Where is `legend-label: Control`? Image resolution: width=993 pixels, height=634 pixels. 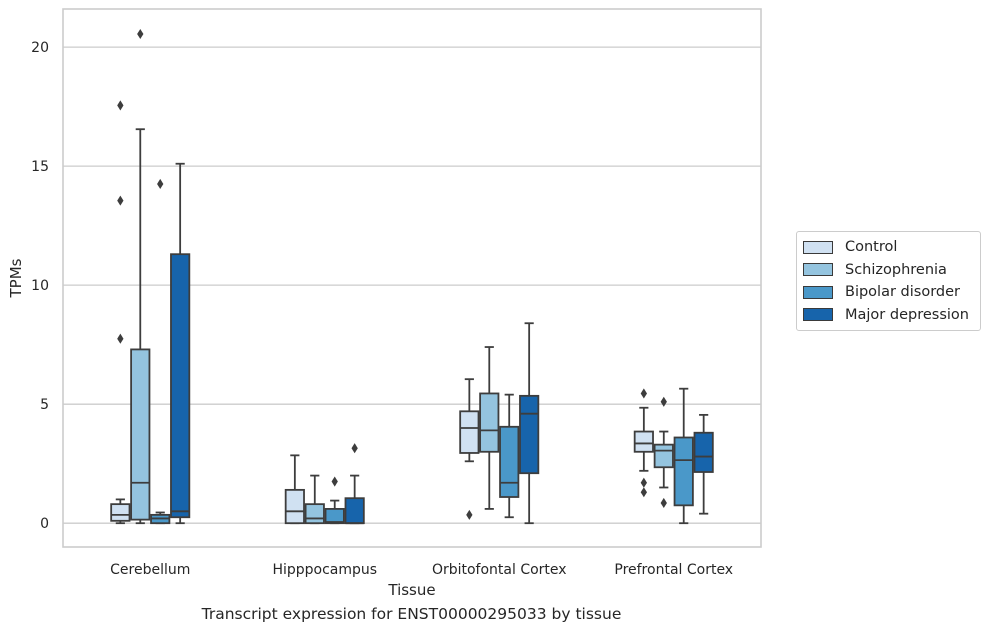 legend-label: Control is located at coordinates (871, 247).